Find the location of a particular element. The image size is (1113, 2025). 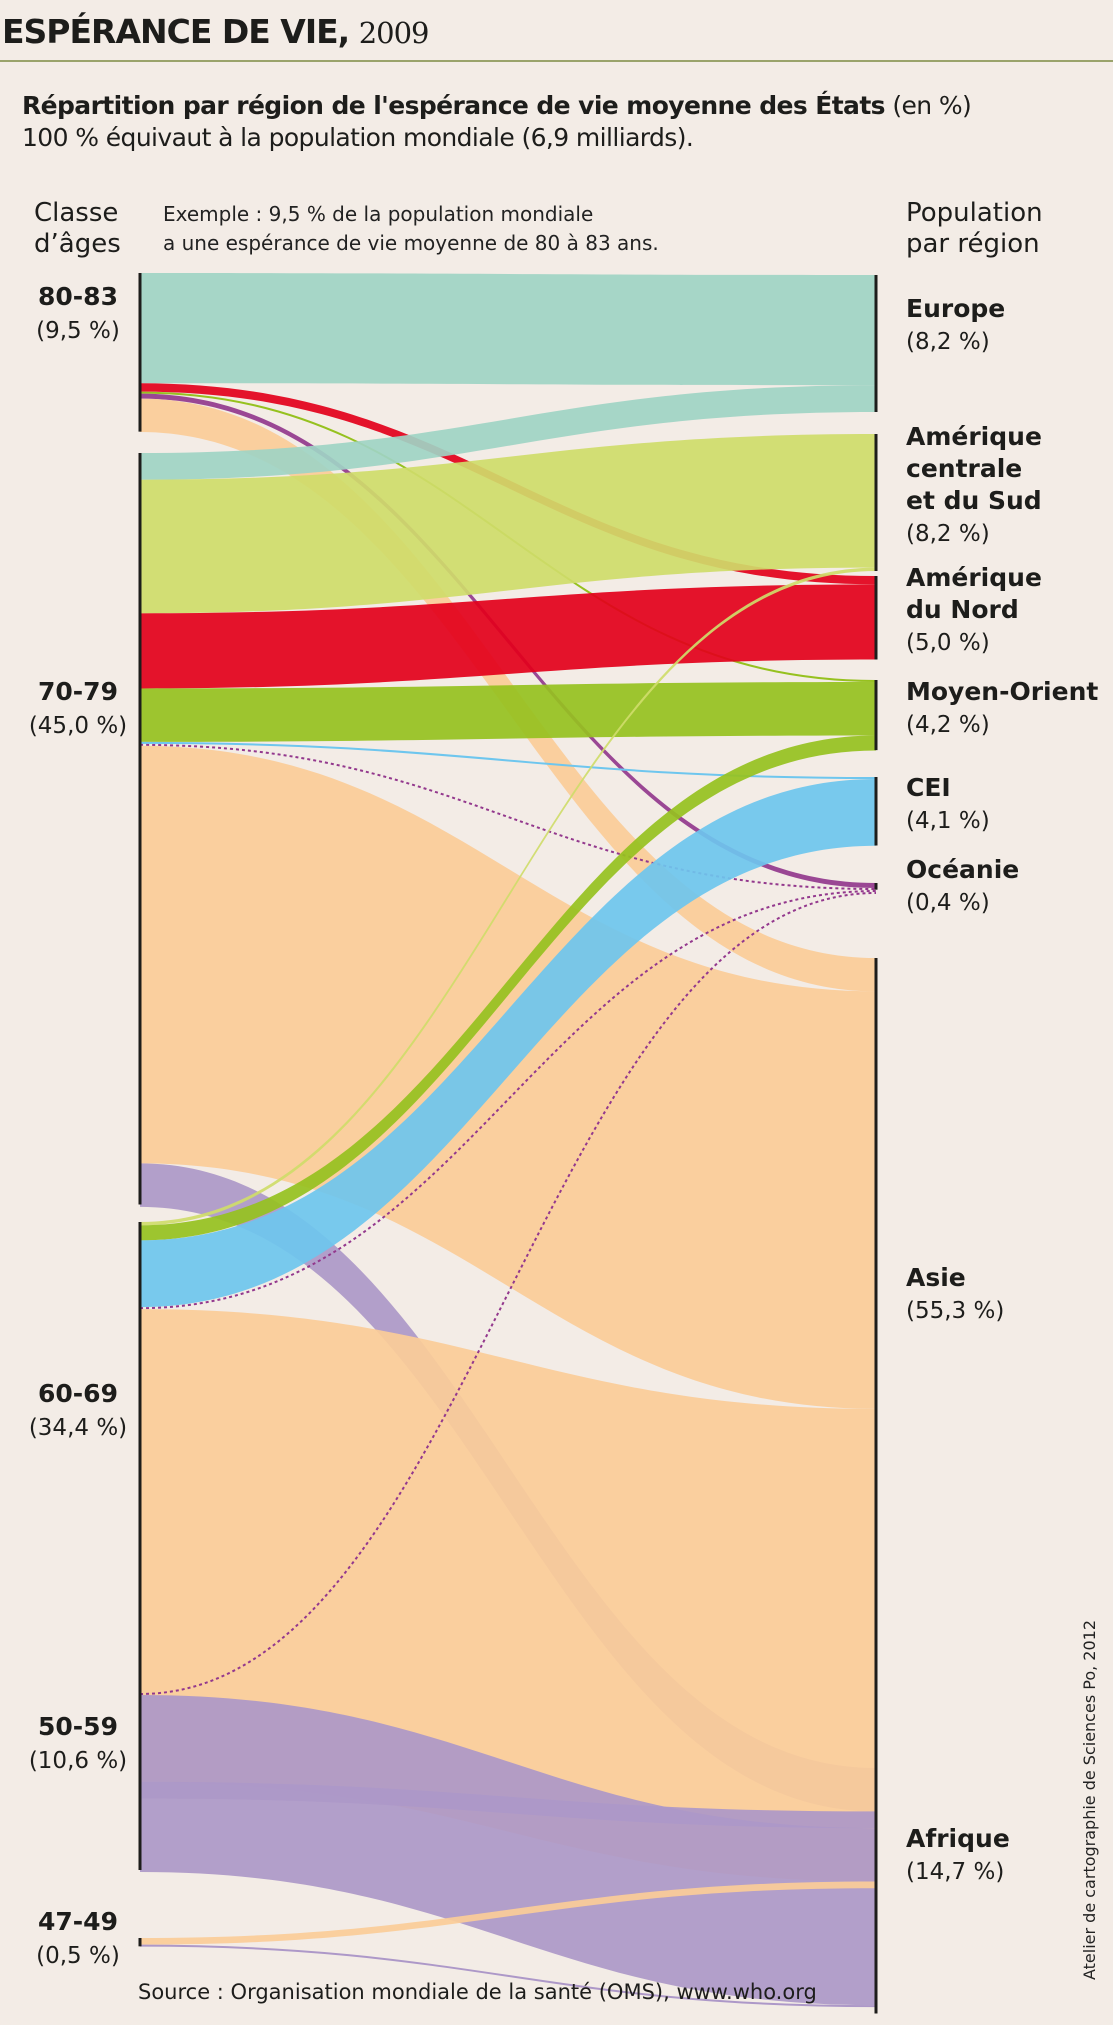

region-label: centrale is located at coordinates (964, 468).